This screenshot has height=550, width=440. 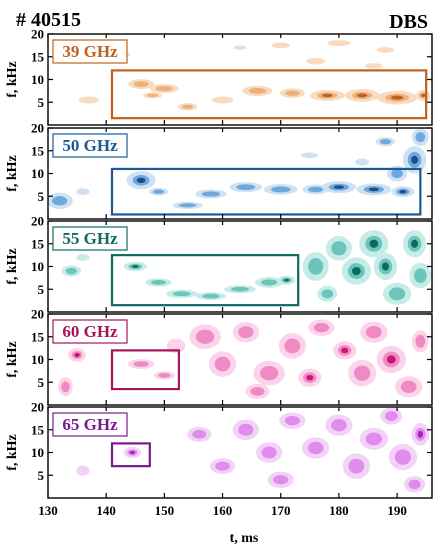 I want to click on x-tick-label: 130, so click(x=48, y=510).